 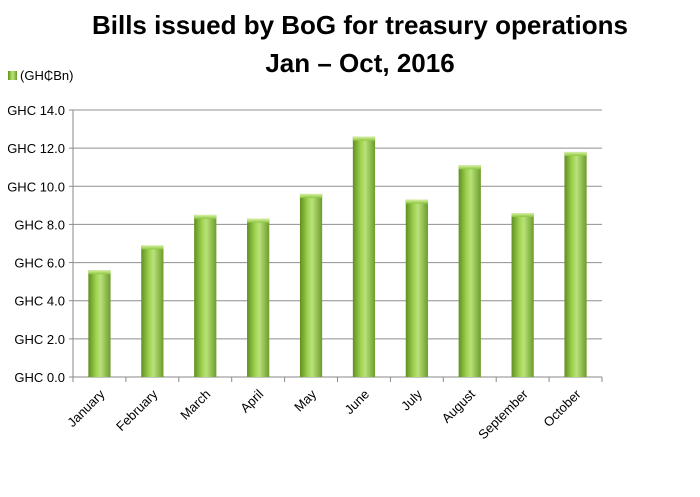 What do you see at coordinates (205, 295) in the screenshot?
I see `bar-march` at bounding box center [205, 295].